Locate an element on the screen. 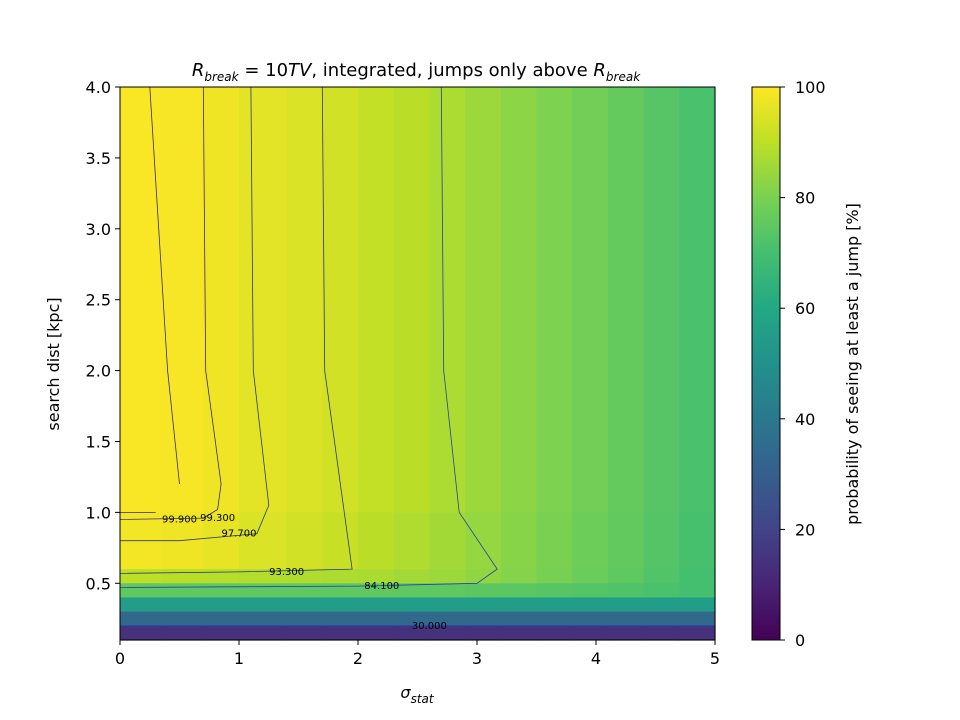 Image resolution: width=960 pixels, height=720 pixels. contour-label: 93.300 is located at coordinates (286, 572).